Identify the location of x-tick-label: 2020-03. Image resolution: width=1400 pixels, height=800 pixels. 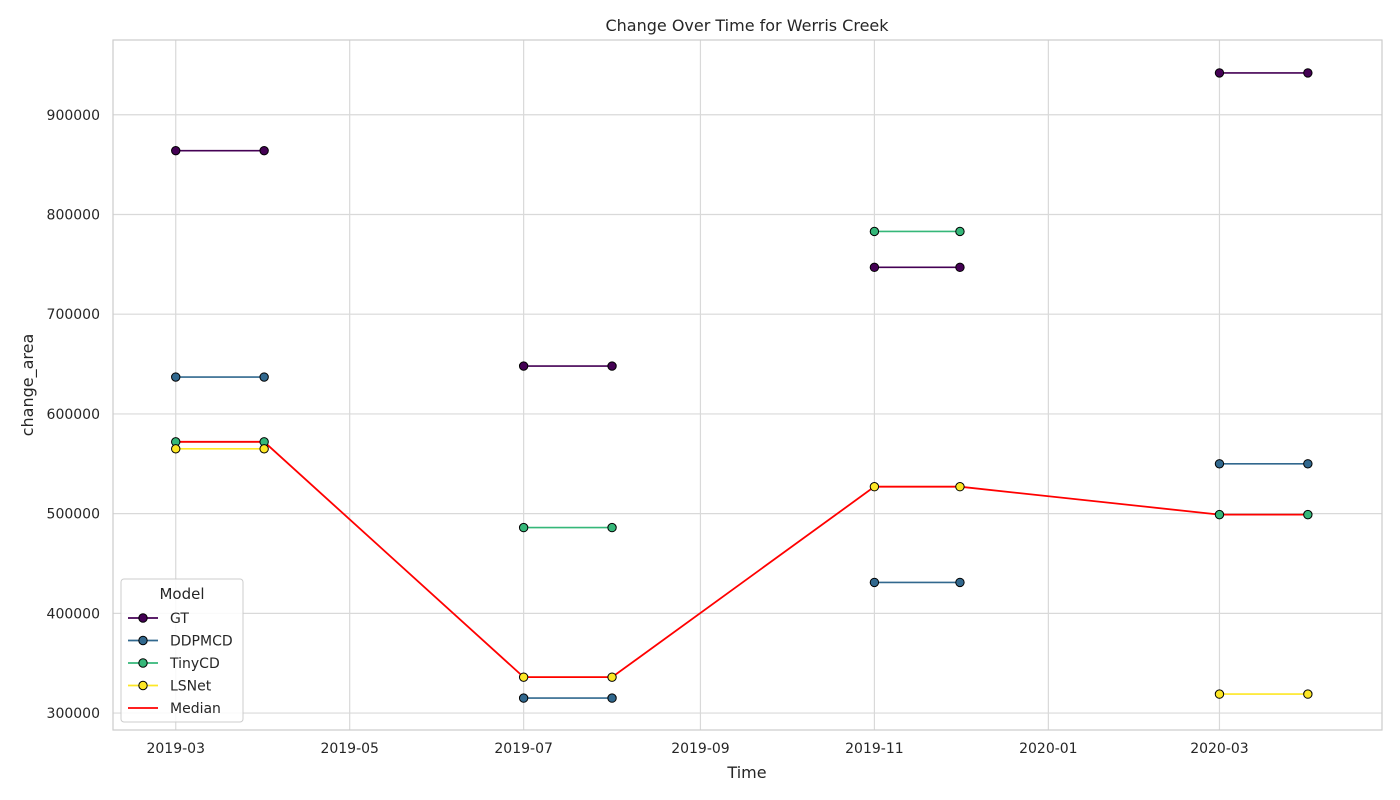
(1219, 749).